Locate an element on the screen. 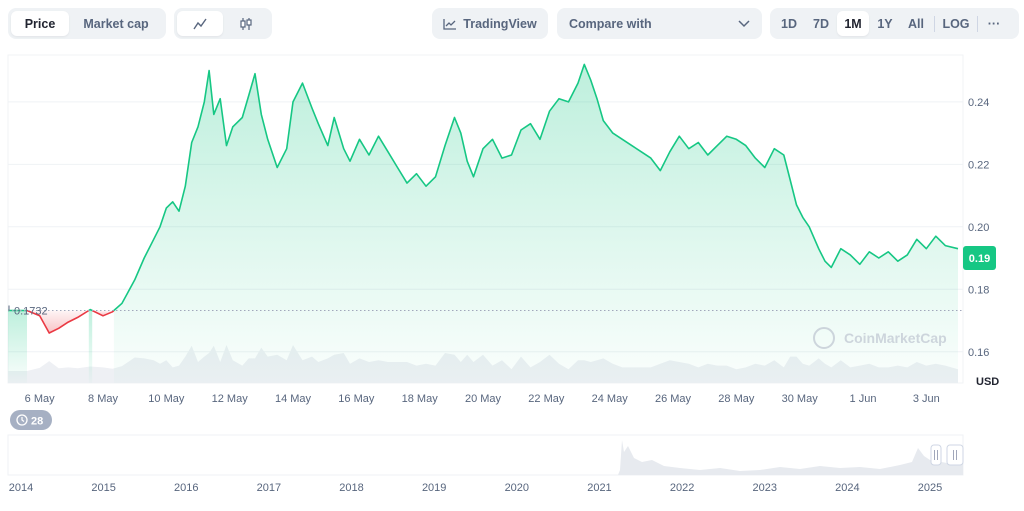  metric-switch: Price Market cap is located at coordinates (87, 23).